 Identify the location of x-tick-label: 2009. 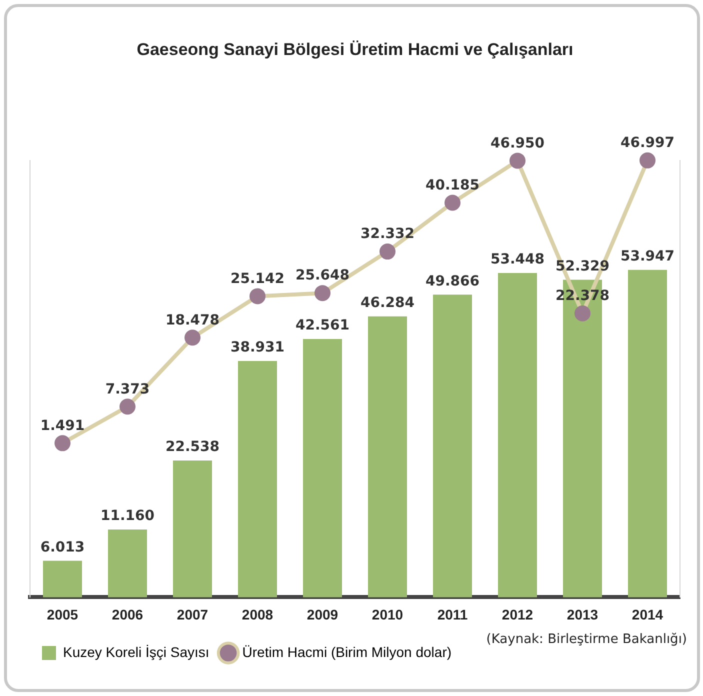
(322, 614).